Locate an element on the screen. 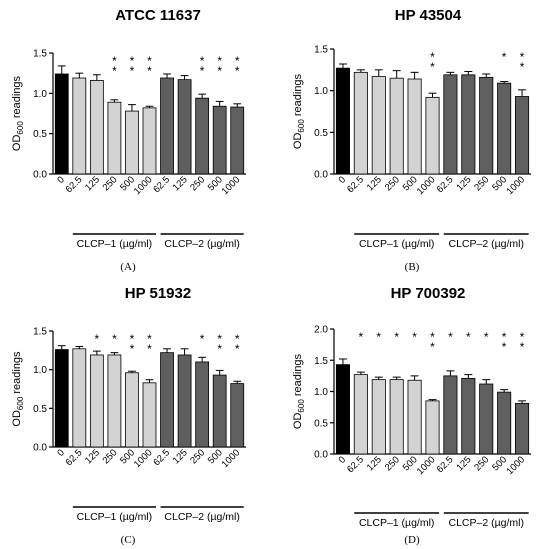 The height and width of the screenshot is (549, 550). chart-title: HP 51932 is located at coordinates (158, 293).